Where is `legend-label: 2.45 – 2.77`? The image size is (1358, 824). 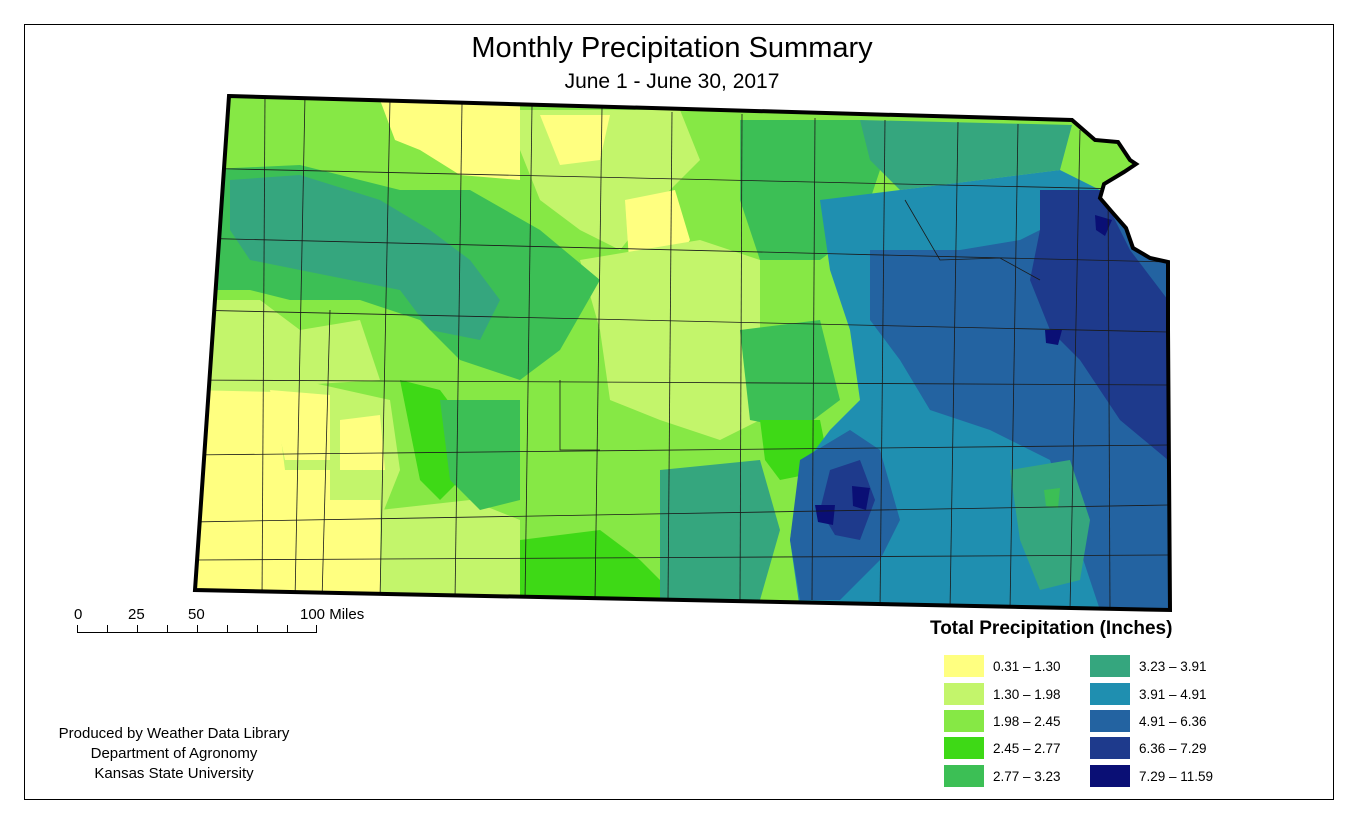
legend-label: 2.45 – 2.77 is located at coordinates (1027, 748).